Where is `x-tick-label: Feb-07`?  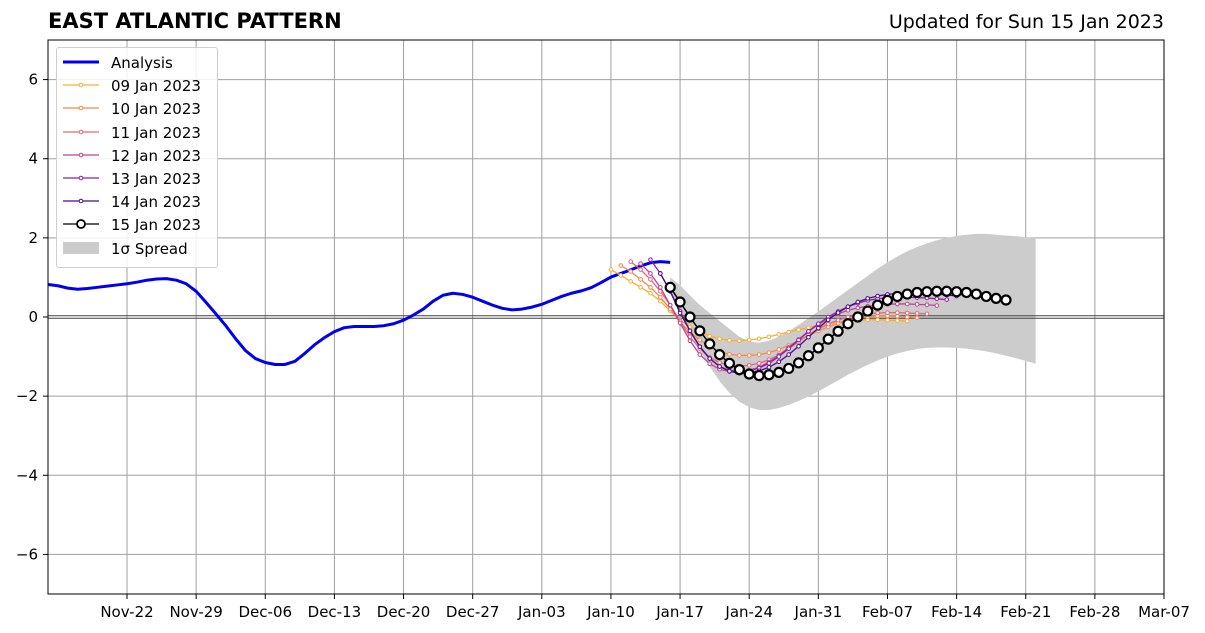 x-tick-label: Feb-07 is located at coordinates (887, 612).